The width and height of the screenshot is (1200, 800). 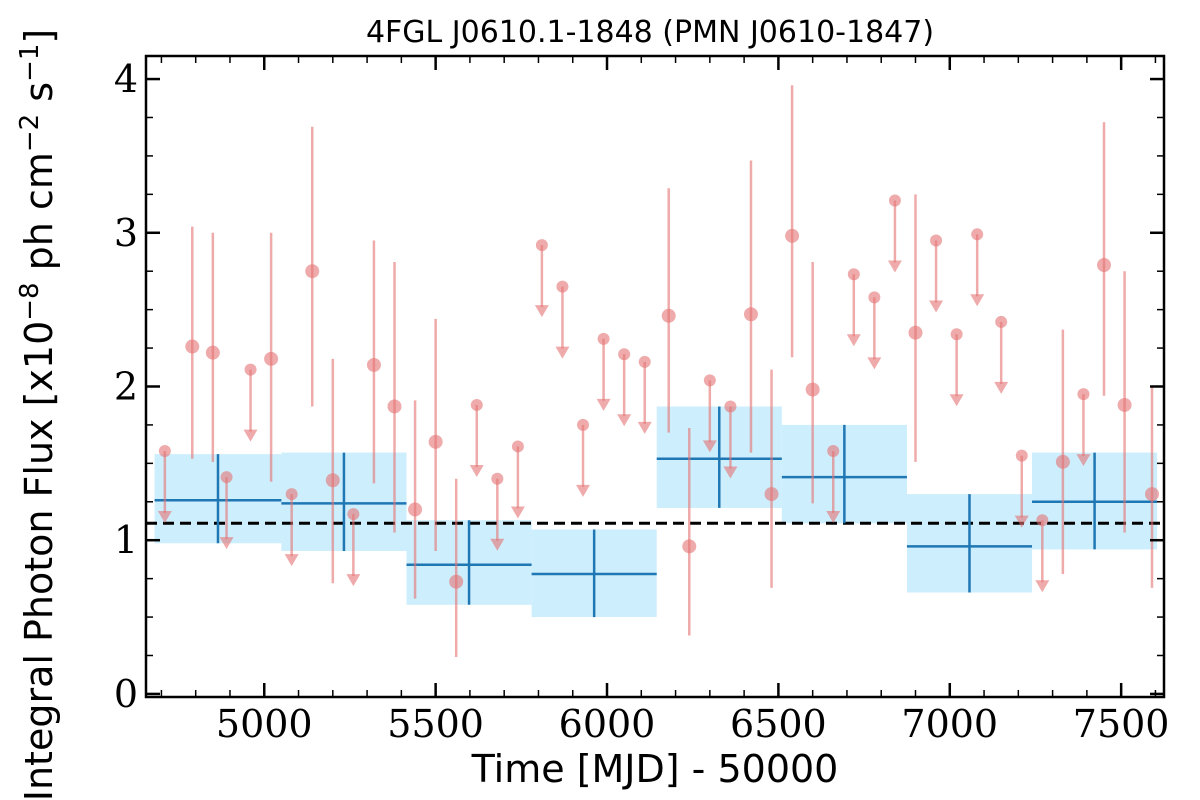 I want to click on x-tick-label: 5500, so click(x=435, y=724).